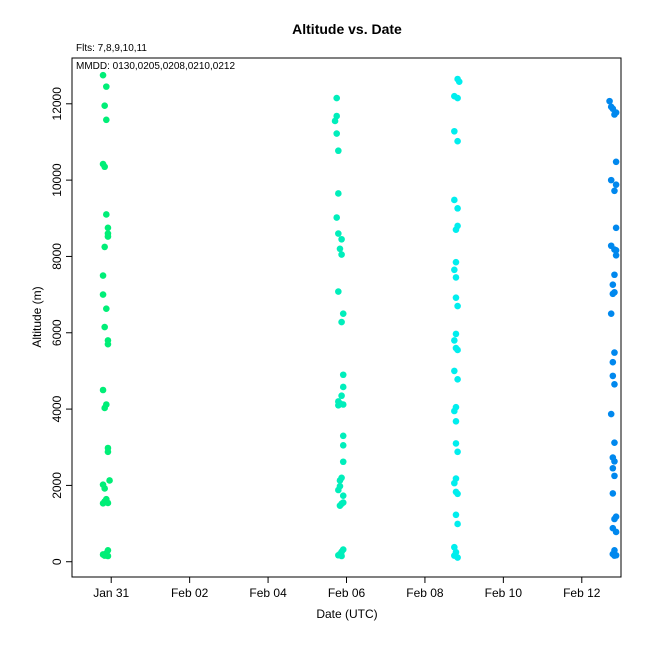 The width and height of the screenshot is (650, 650). I want to click on x-axis-label: Date (UTC), so click(346, 614).